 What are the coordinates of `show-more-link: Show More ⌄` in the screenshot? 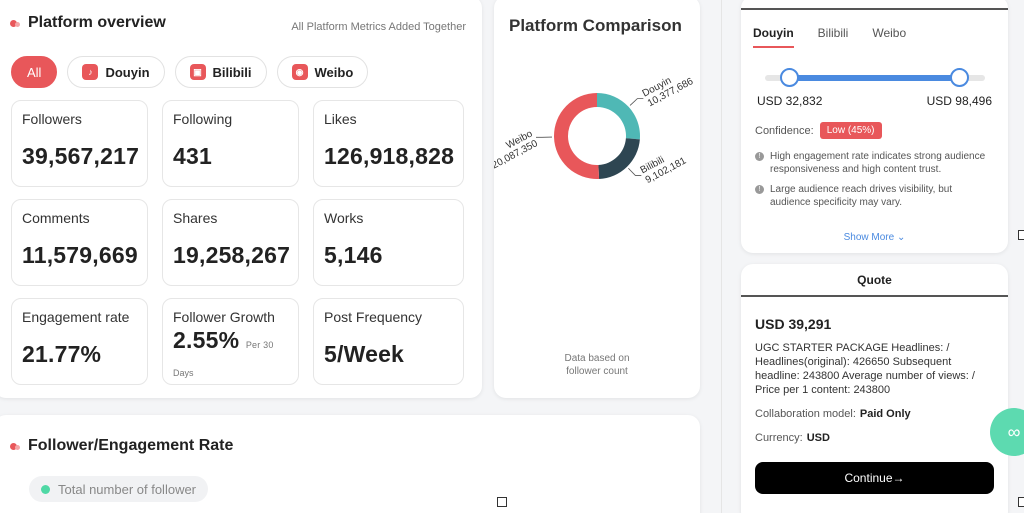 It's located at (874, 237).